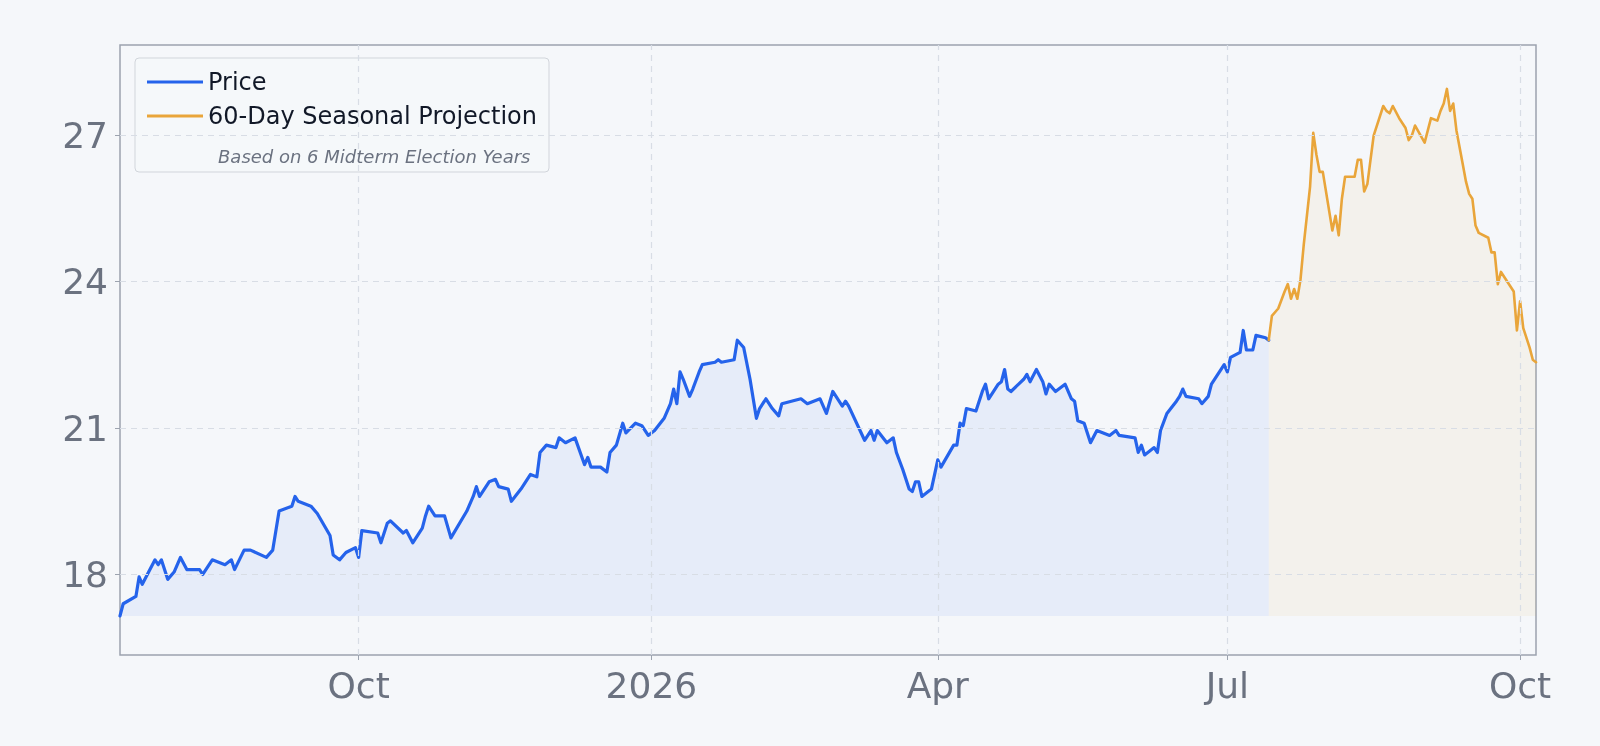  Describe the element at coordinates (651, 685) in the screenshot. I see `x-tick-label: 2026` at that location.